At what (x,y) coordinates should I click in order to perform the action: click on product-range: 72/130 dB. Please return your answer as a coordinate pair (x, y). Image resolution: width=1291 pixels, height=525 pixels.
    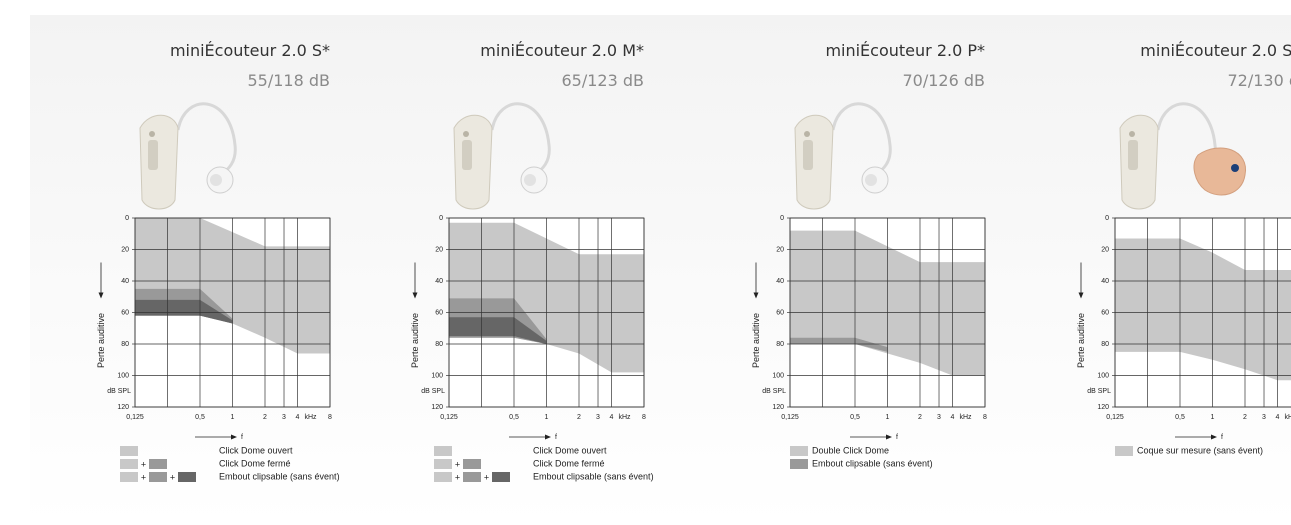
    Looking at the image, I should click on (1259, 80).